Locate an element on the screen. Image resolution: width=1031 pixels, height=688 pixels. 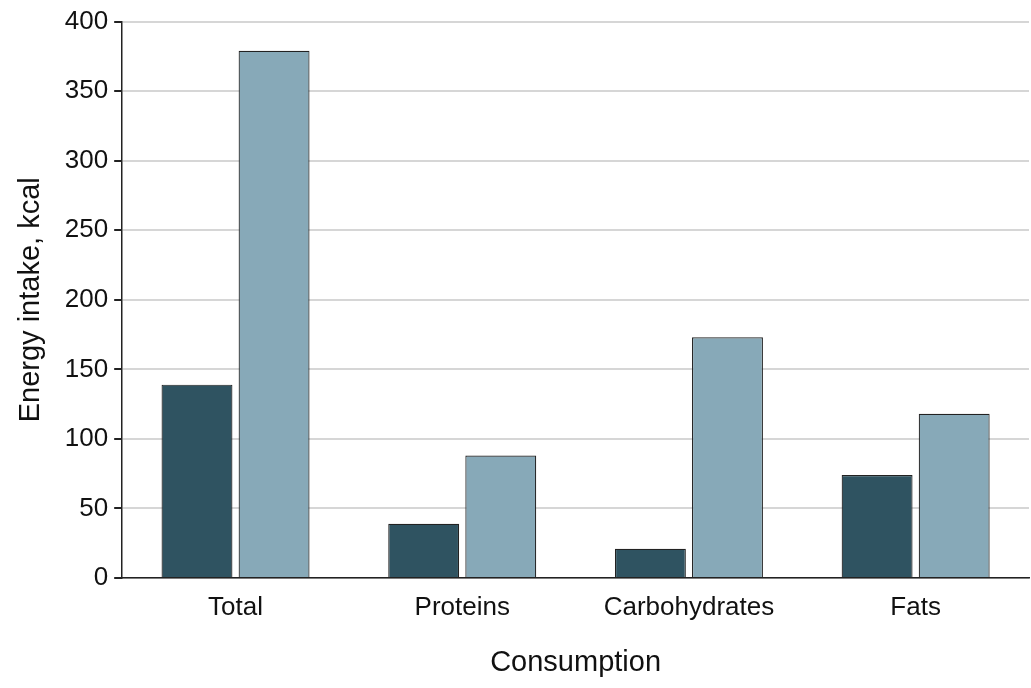
x-tick-label: Carbohydrates is located at coordinates (689, 605).